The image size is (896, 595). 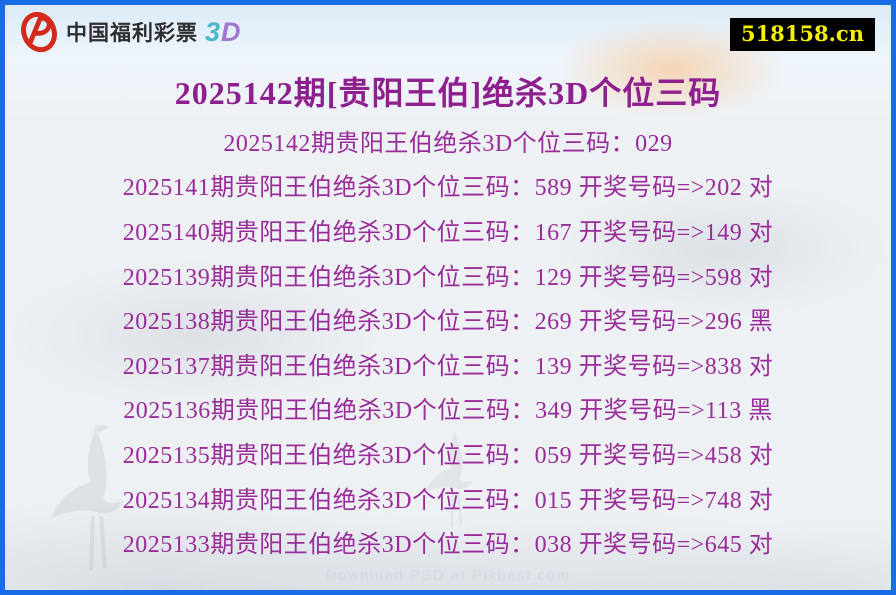 I want to click on prediction-row: 2025134期贵阳王伯绝杀3D个位三码：015 开奖号码=>748 对, so click(x=448, y=500).